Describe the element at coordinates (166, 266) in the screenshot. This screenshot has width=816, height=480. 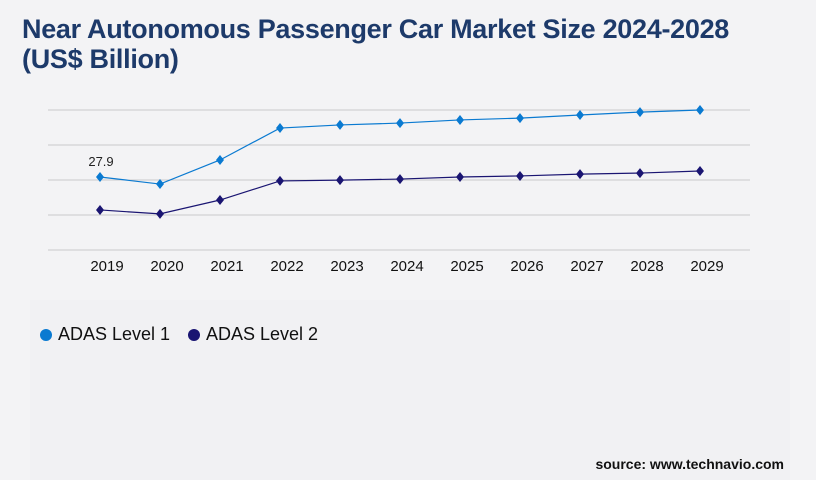
I see `x-tick-label: 2020` at that location.